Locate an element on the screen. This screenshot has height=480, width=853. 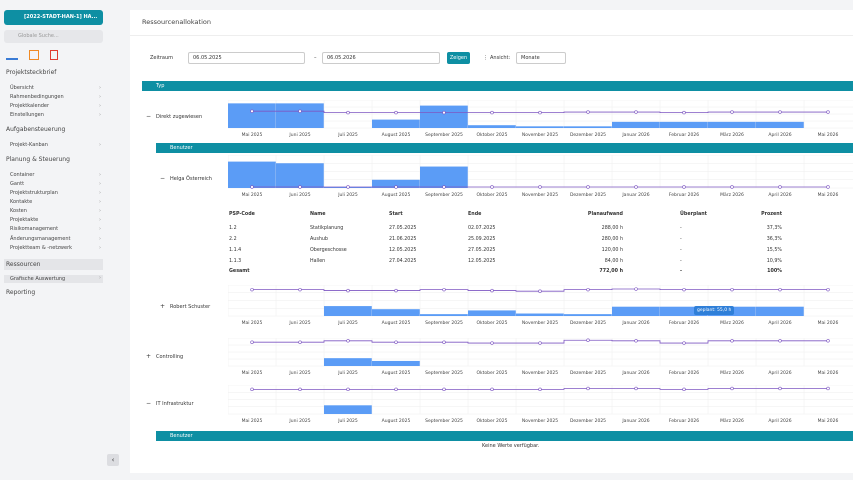
nav-item: Kontakte is located at coordinates (21, 202).